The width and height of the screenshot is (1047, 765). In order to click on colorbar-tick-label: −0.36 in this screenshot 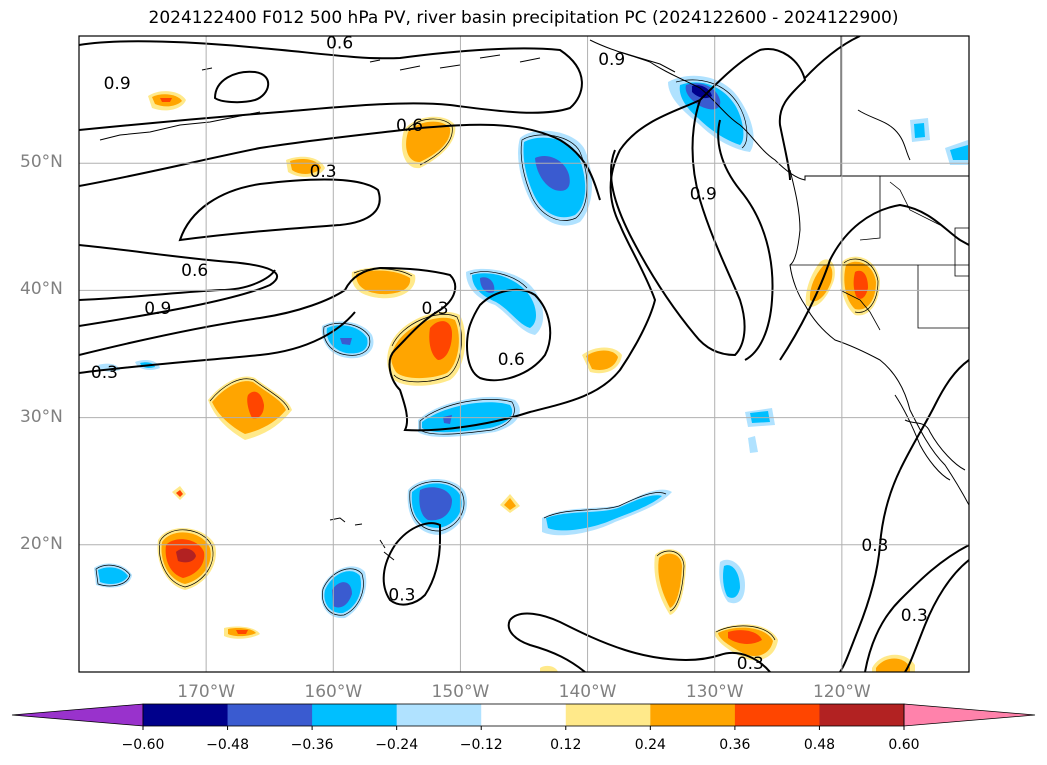, I will do `click(312, 745)`.